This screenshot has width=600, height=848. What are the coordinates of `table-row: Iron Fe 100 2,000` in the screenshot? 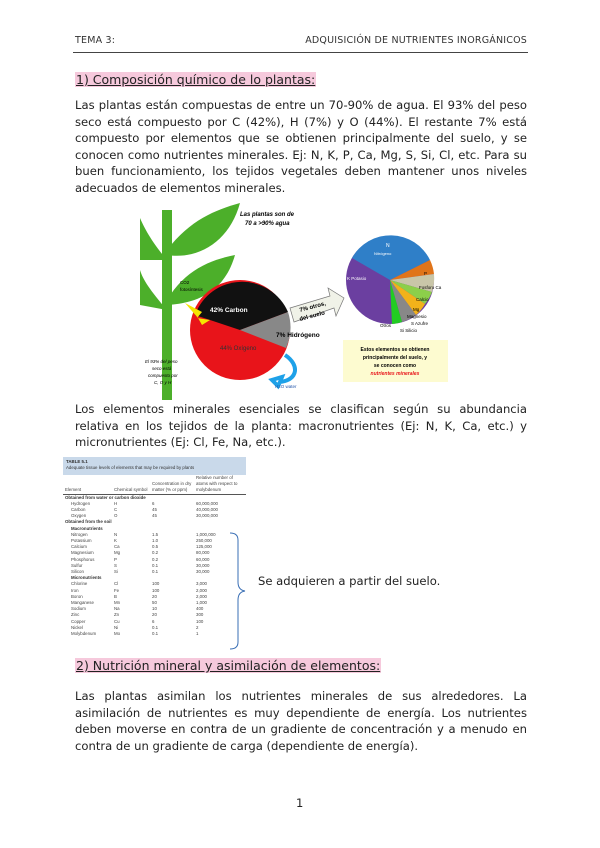 It's located at (154, 591).